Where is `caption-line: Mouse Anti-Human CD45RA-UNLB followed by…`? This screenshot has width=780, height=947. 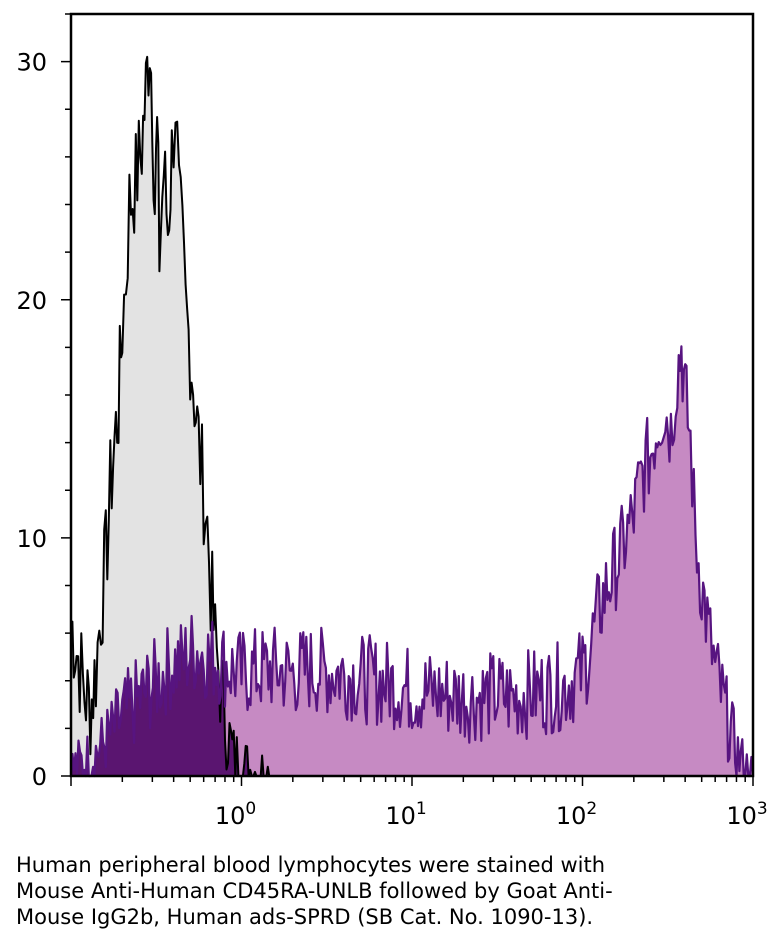 caption-line: Mouse Anti-Human CD45RA-UNLB followed by… is located at coordinates (314, 891).